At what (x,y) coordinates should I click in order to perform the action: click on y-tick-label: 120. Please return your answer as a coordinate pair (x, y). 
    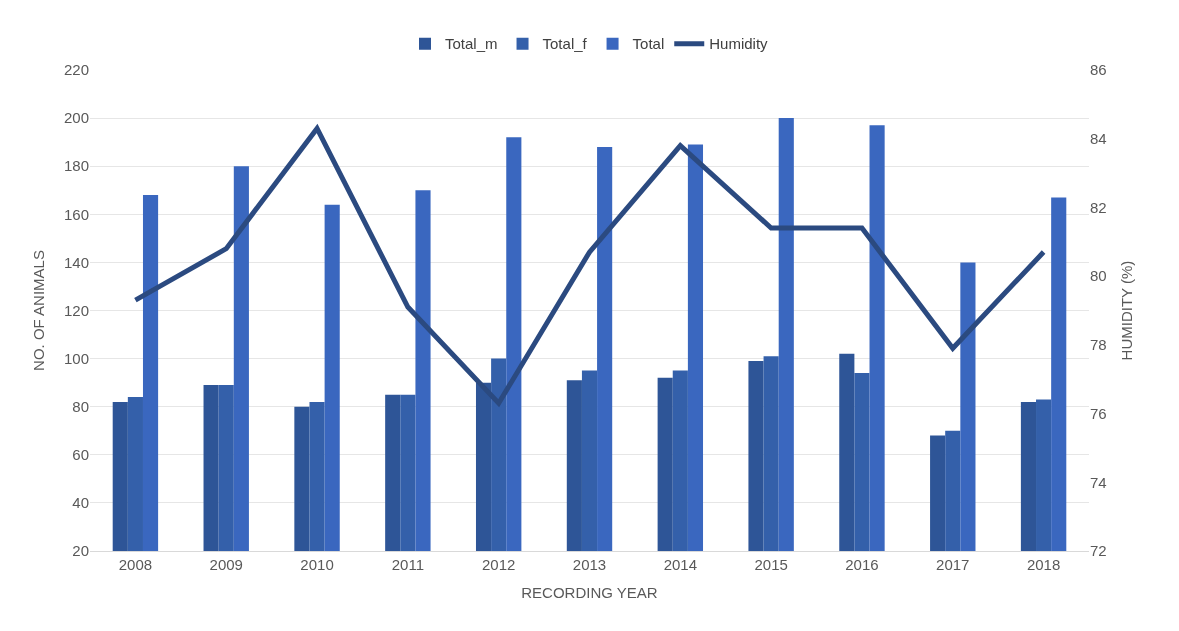
    Looking at the image, I should click on (76, 310).